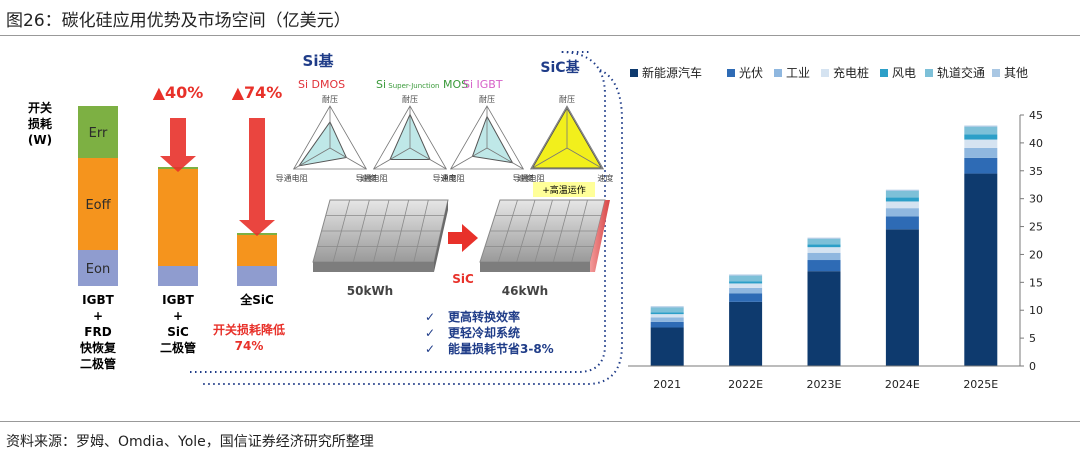  Describe the element at coordinates (560, 67) in the screenshot. I see `sic-title: SiC基` at that location.